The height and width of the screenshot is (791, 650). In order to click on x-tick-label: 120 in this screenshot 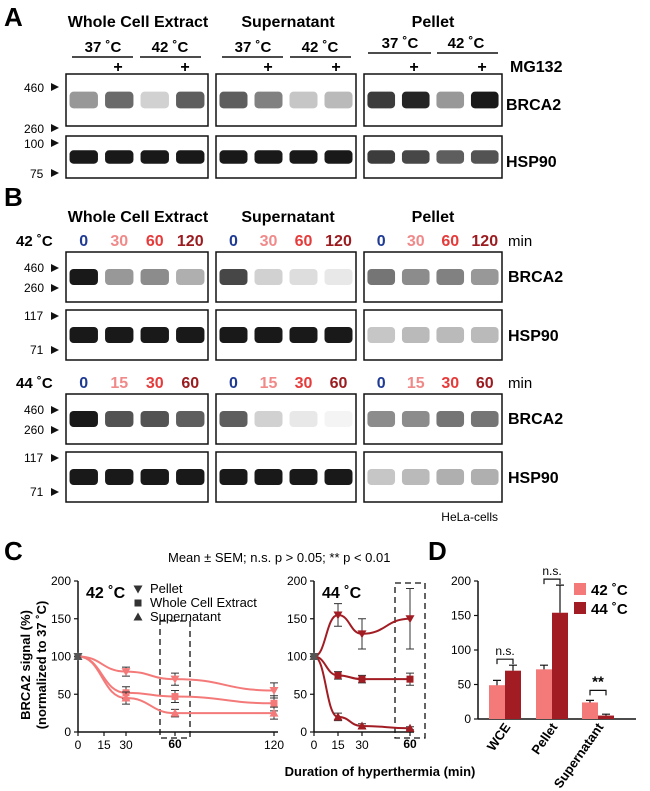, I will do `click(274, 745)`.